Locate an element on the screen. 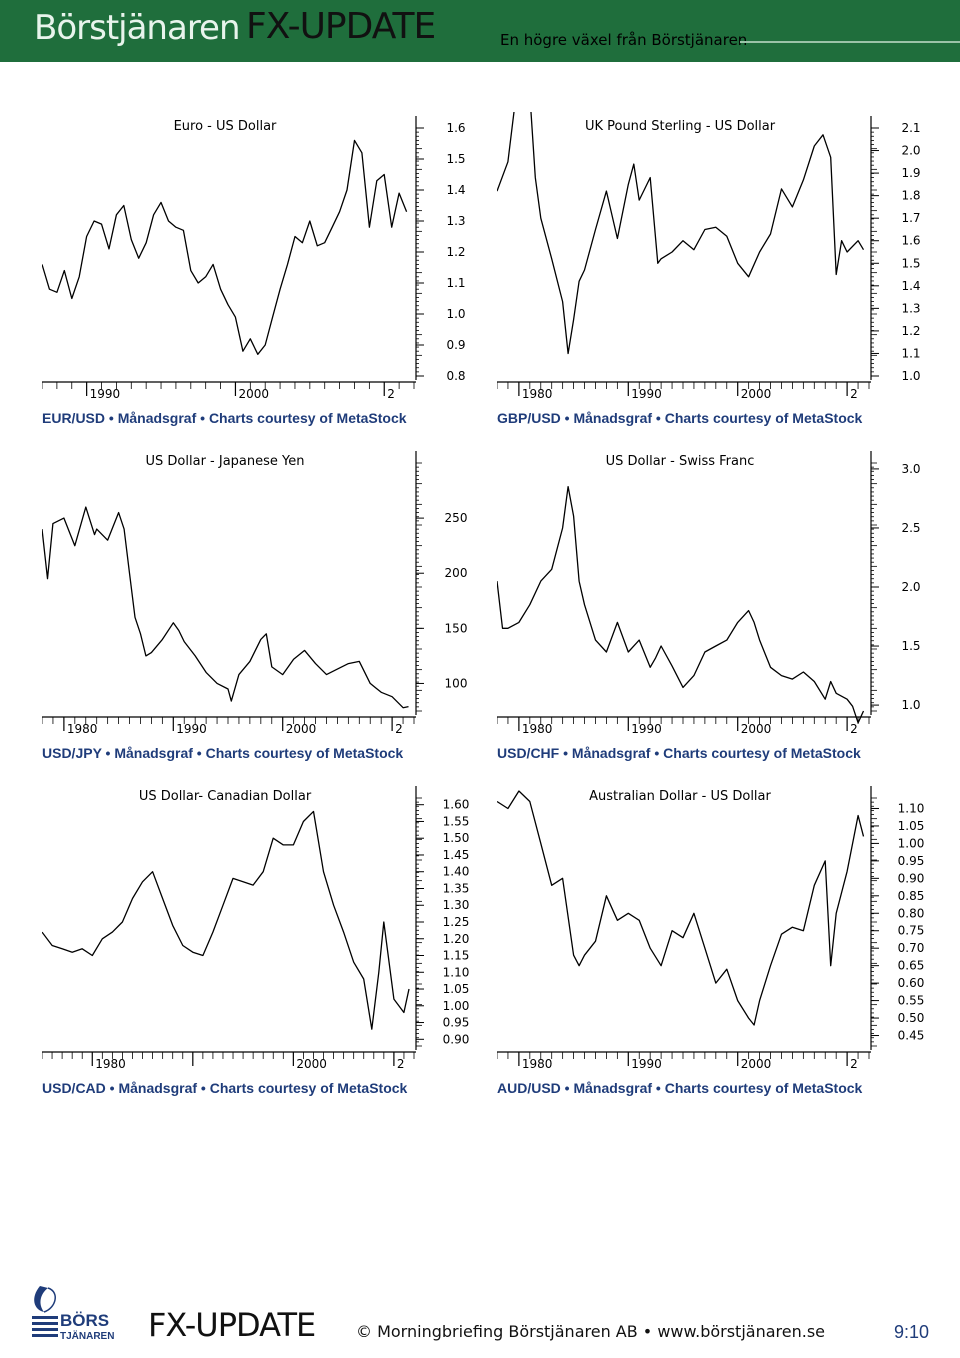  y-tick-label: 200 is located at coordinates (456, 573).